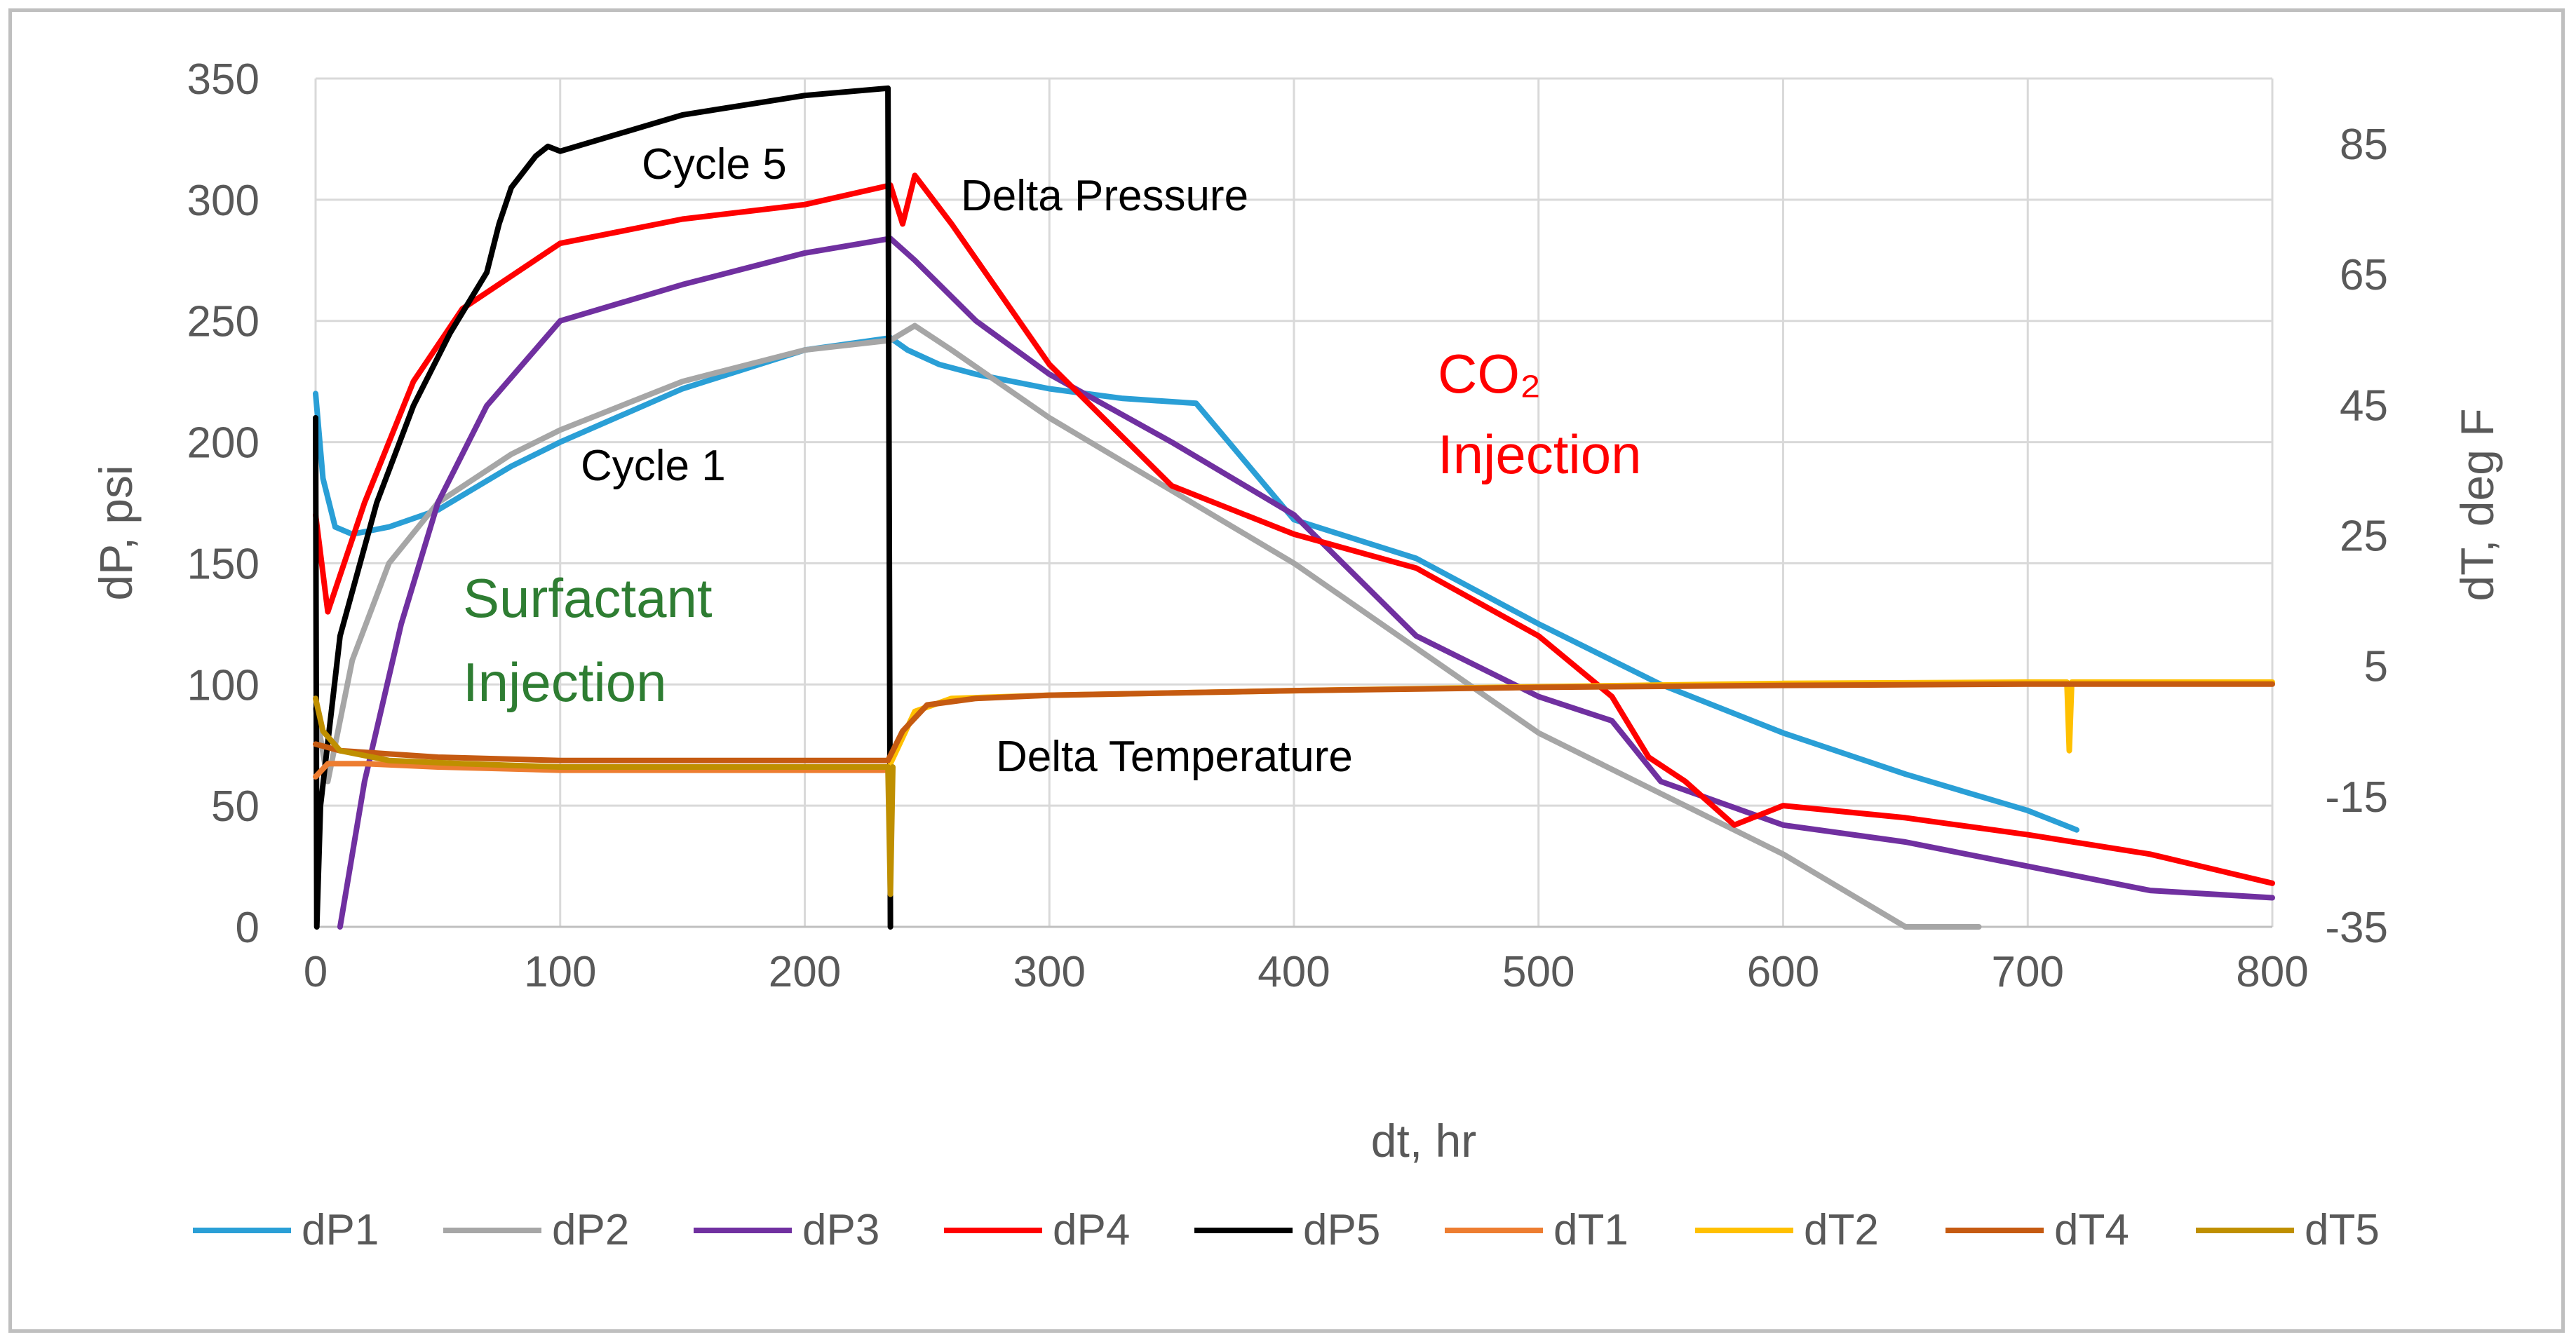 Image resolution: width=2576 pixels, height=1344 pixels. I want to click on series-dt5, so click(604, 796).